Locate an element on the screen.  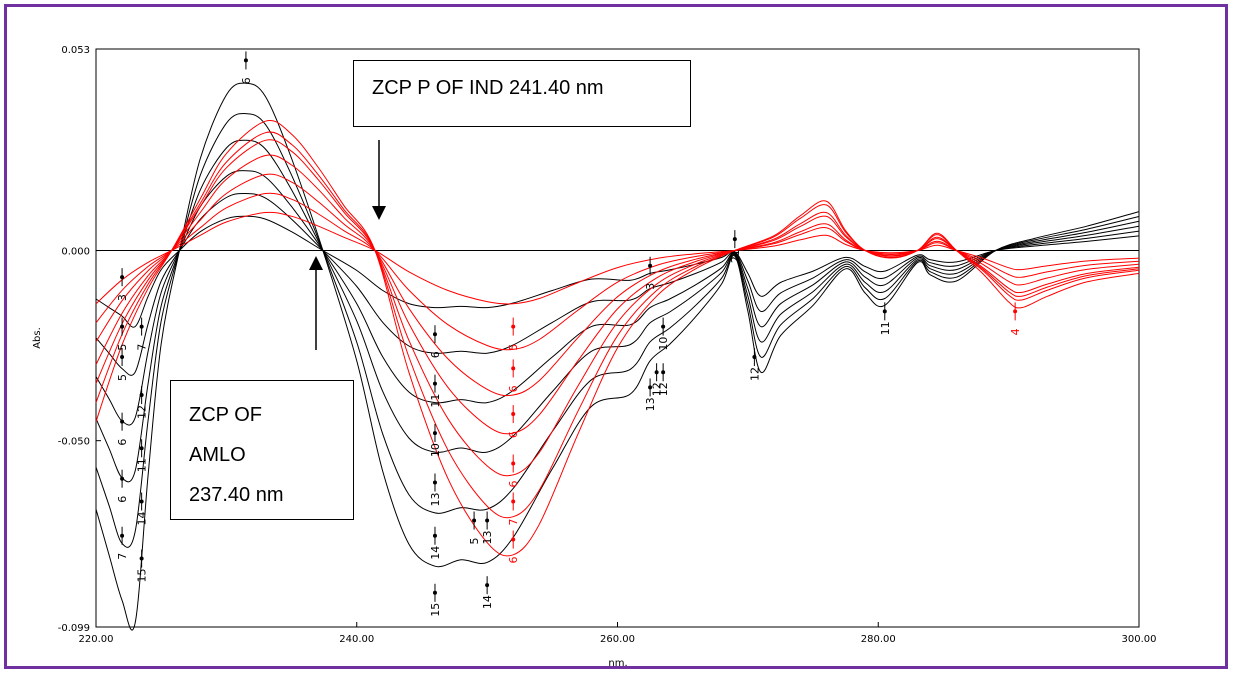
x-tick-label: 240.00 is located at coordinates (356, 639).